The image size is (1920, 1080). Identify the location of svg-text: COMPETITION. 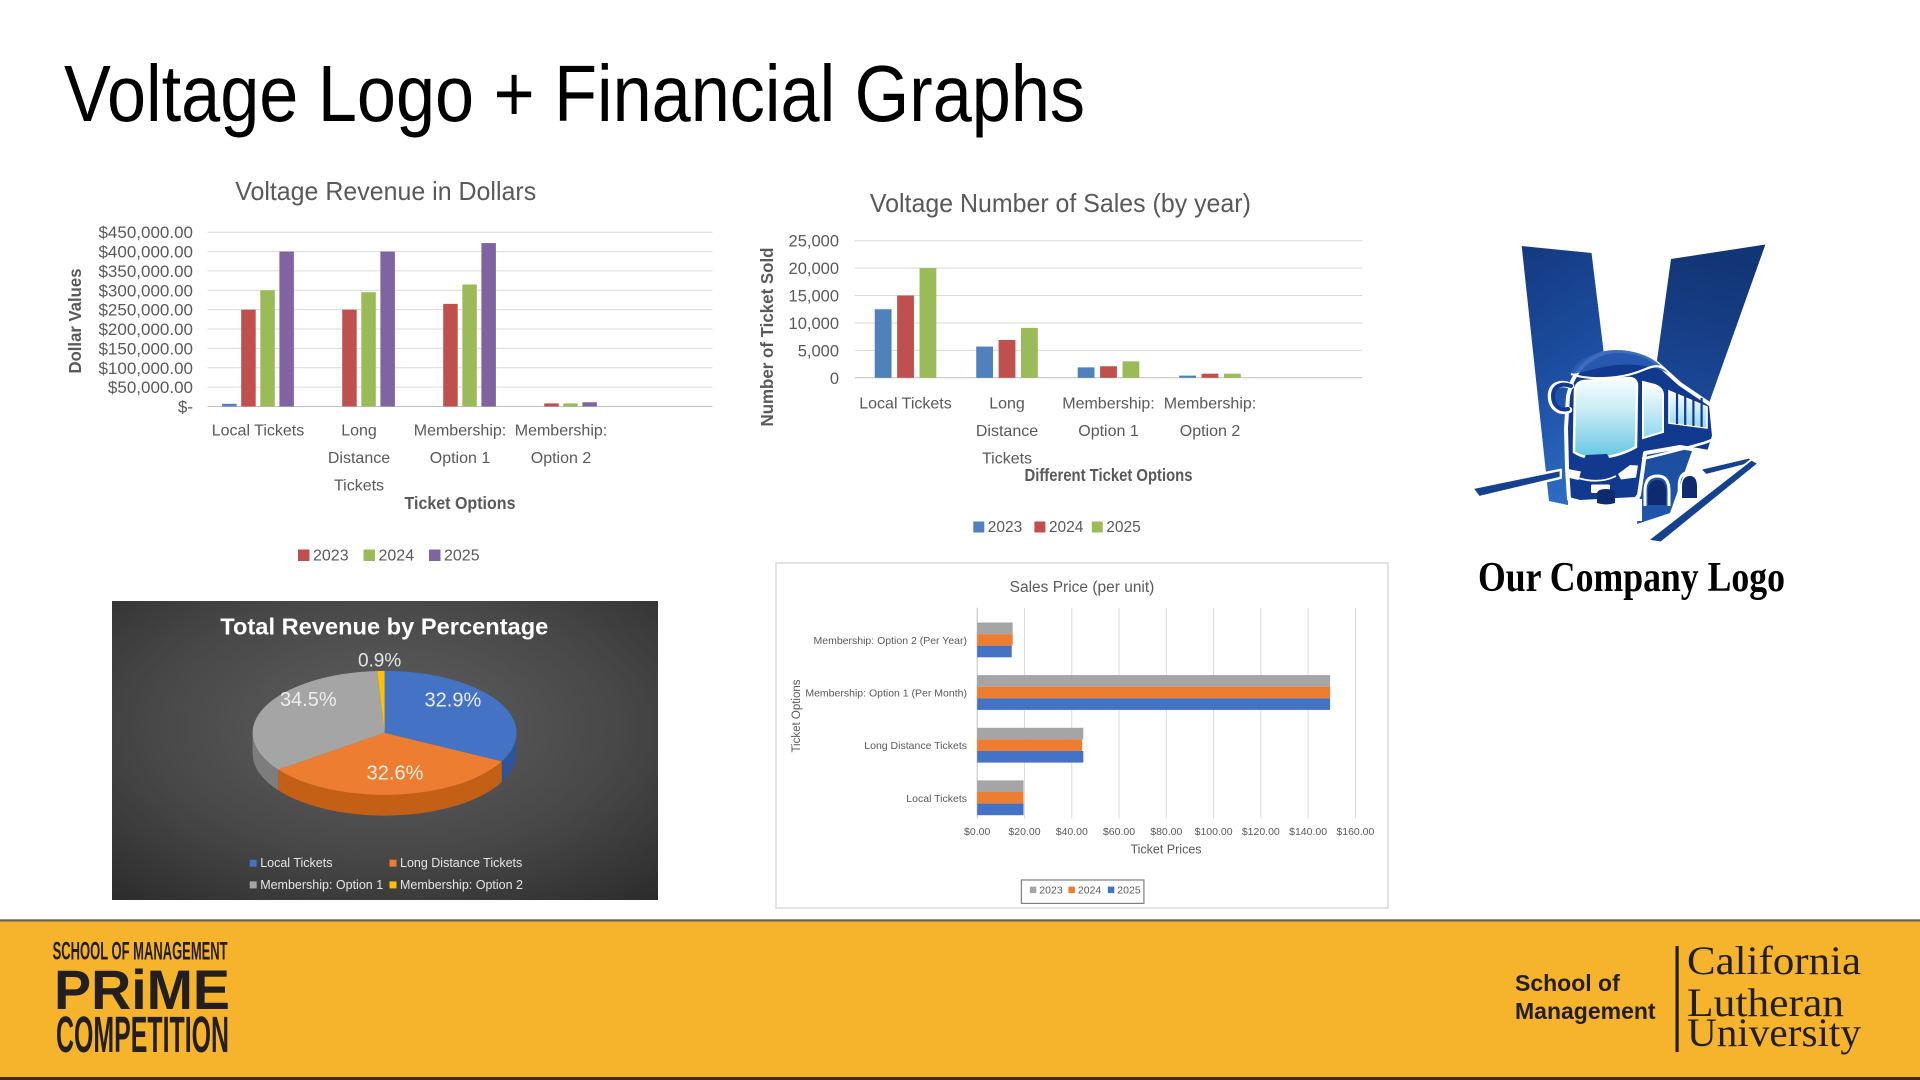
(142, 1034).